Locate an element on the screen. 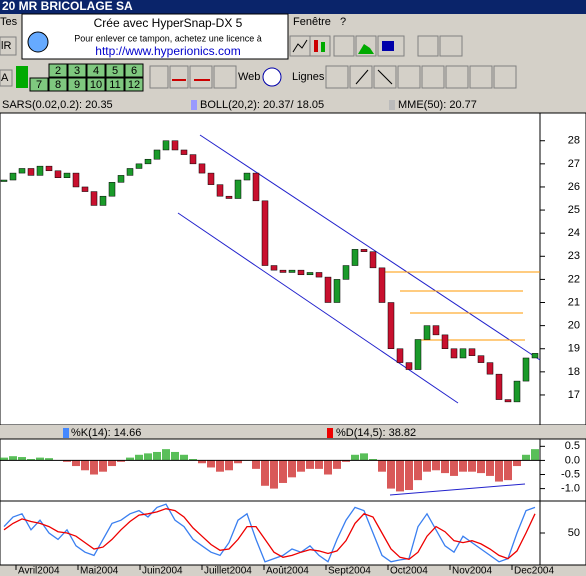 The width and height of the screenshot is (586, 576). k-line is located at coordinates (269, 533).